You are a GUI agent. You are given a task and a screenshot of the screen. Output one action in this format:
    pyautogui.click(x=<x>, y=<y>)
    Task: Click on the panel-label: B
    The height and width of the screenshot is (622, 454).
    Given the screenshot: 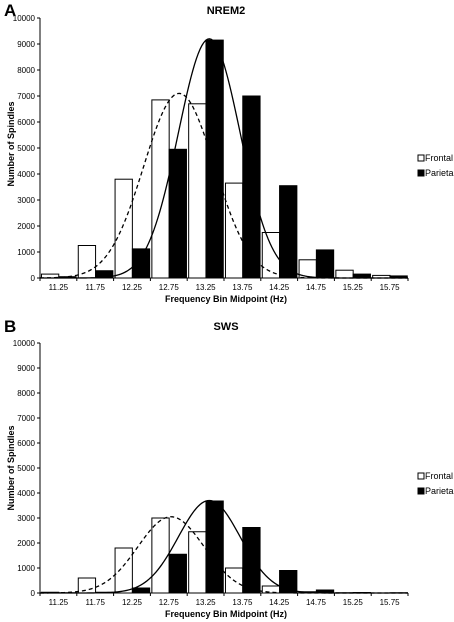 What is the action you would take?
    pyautogui.click(x=10, y=326)
    